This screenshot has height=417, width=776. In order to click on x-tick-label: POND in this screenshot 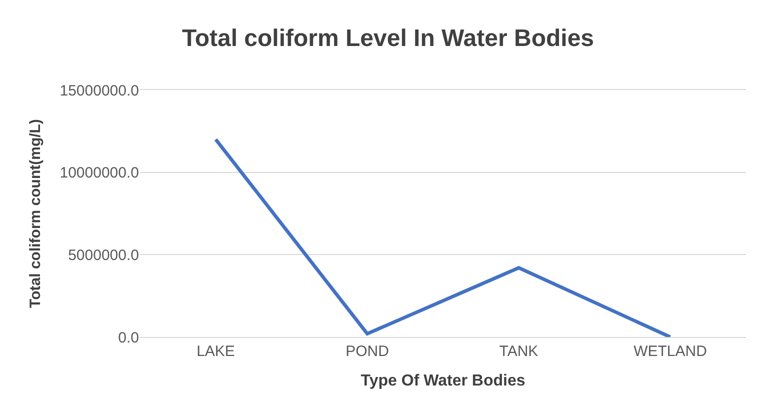, I will do `click(368, 351)`.